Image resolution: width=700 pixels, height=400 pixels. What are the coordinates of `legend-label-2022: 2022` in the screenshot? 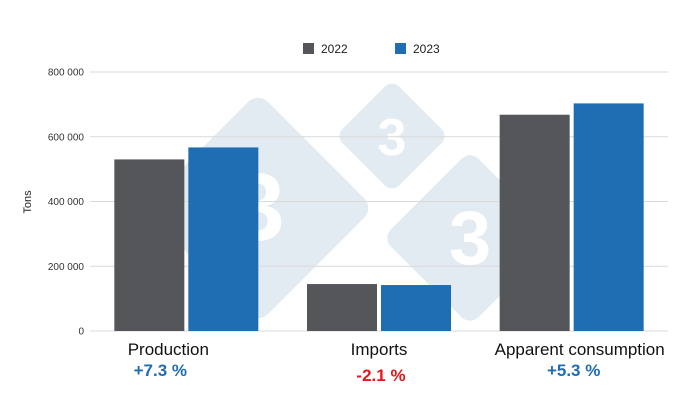 It's located at (334, 49).